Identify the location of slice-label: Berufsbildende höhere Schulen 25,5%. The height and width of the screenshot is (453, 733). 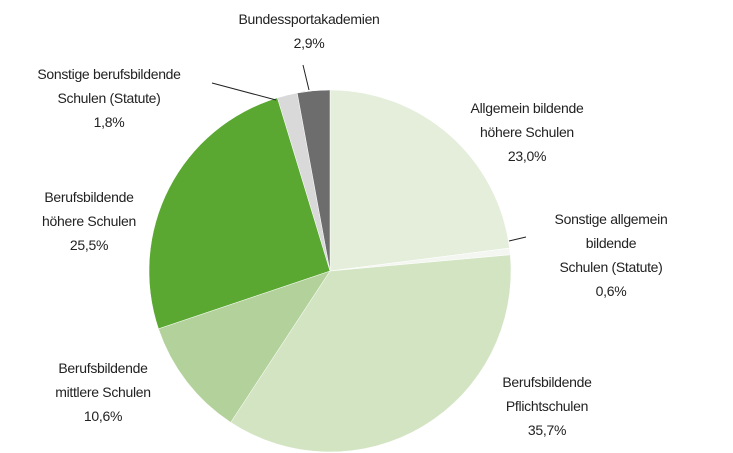
(89, 221).